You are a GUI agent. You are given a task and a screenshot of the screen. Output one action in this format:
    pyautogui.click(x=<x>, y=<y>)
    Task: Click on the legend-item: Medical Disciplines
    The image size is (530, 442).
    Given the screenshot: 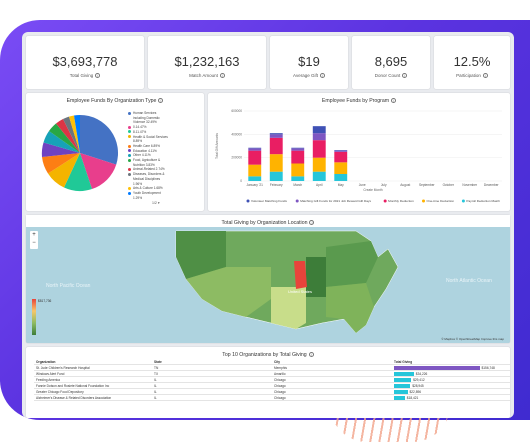 What is the action you would take?
    pyautogui.click(x=144, y=179)
    